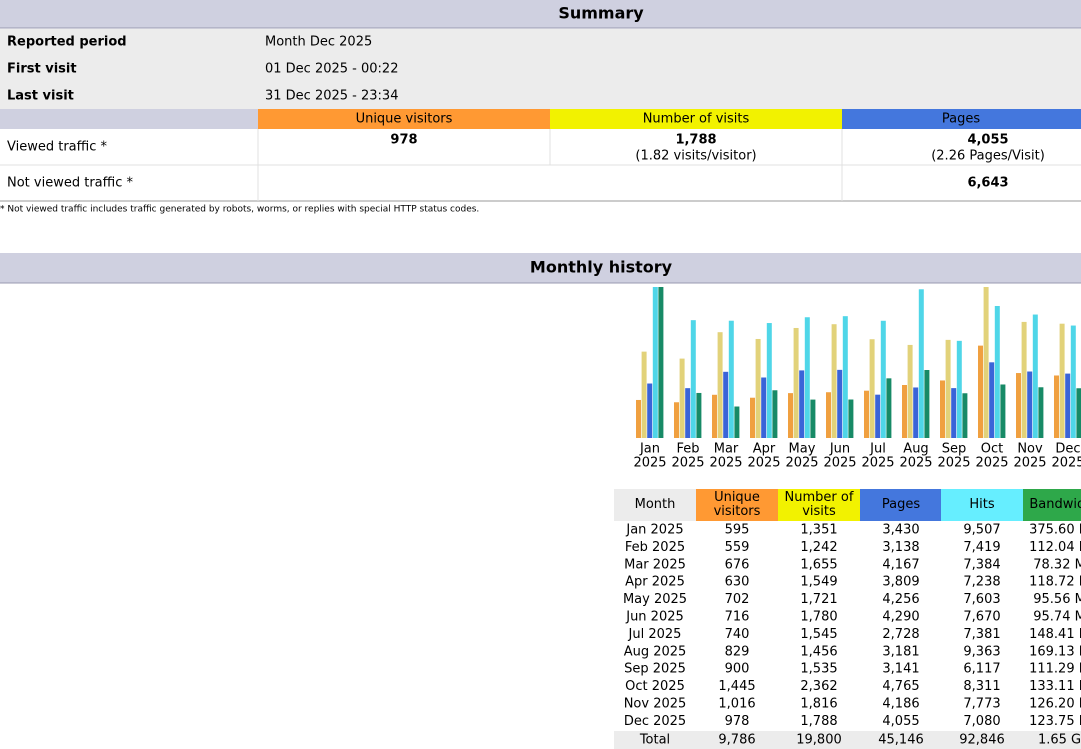 Image resolution: width=1081 pixels, height=749 pixels. I want to click on x-tick-label: Dec, so click(1067, 449).